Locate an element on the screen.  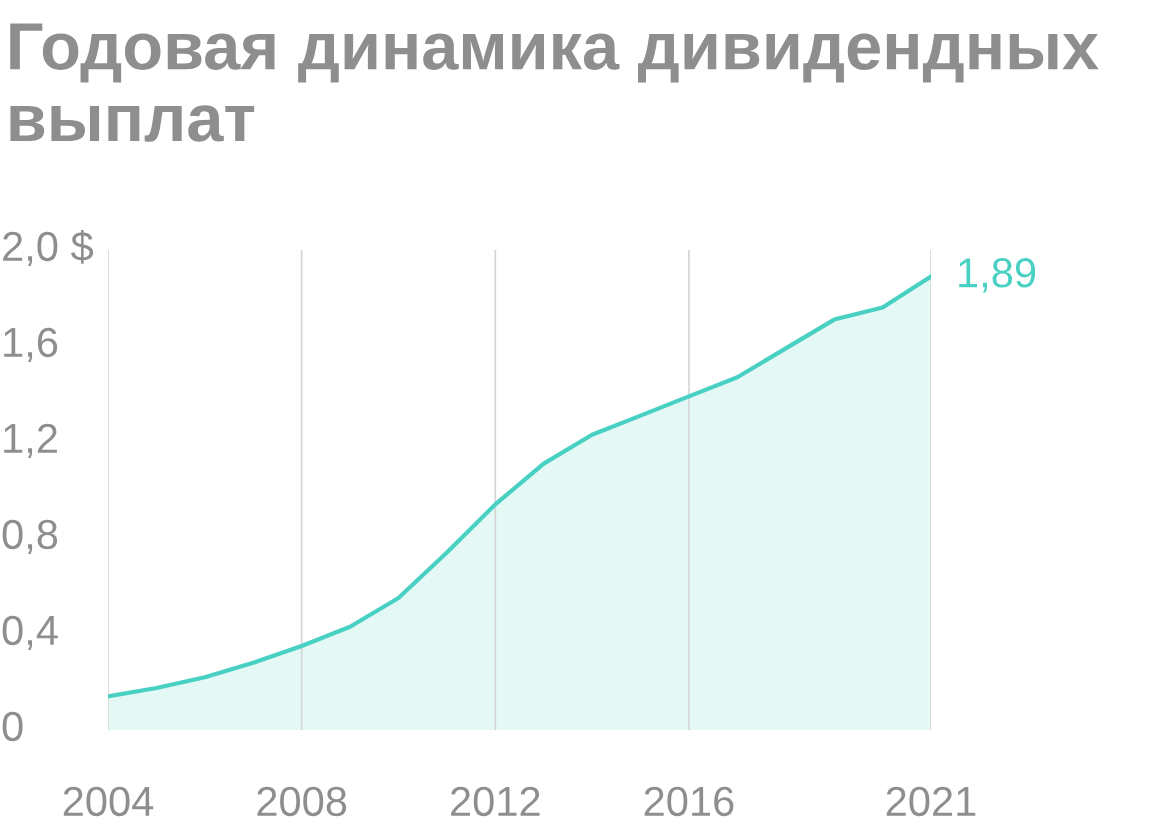
y-tick-label: 0 is located at coordinates (12, 726).